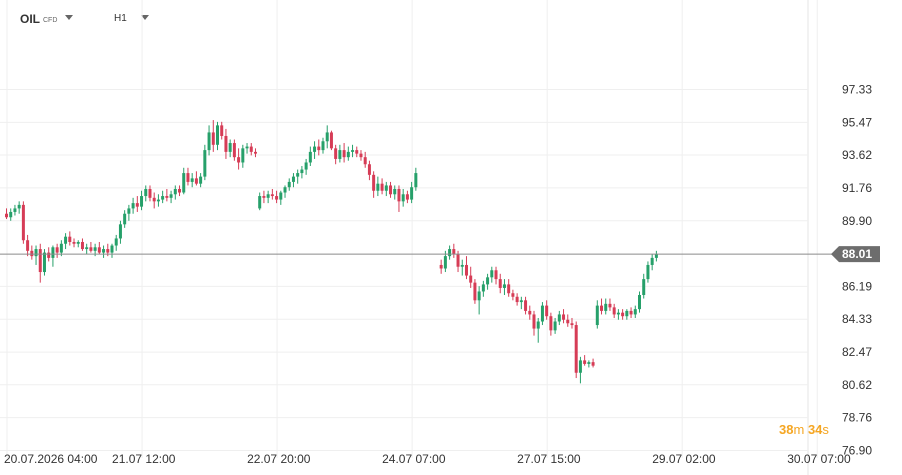 This screenshot has width=902, height=475. What do you see at coordinates (825, 429) in the screenshot?
I see `countdown-seconds-unit: s` at bounding box center [825, 429].